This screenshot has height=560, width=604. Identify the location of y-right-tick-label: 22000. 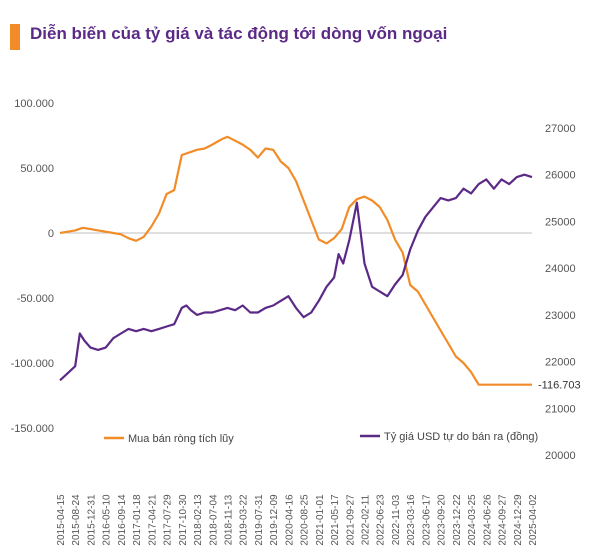
(560, 363).